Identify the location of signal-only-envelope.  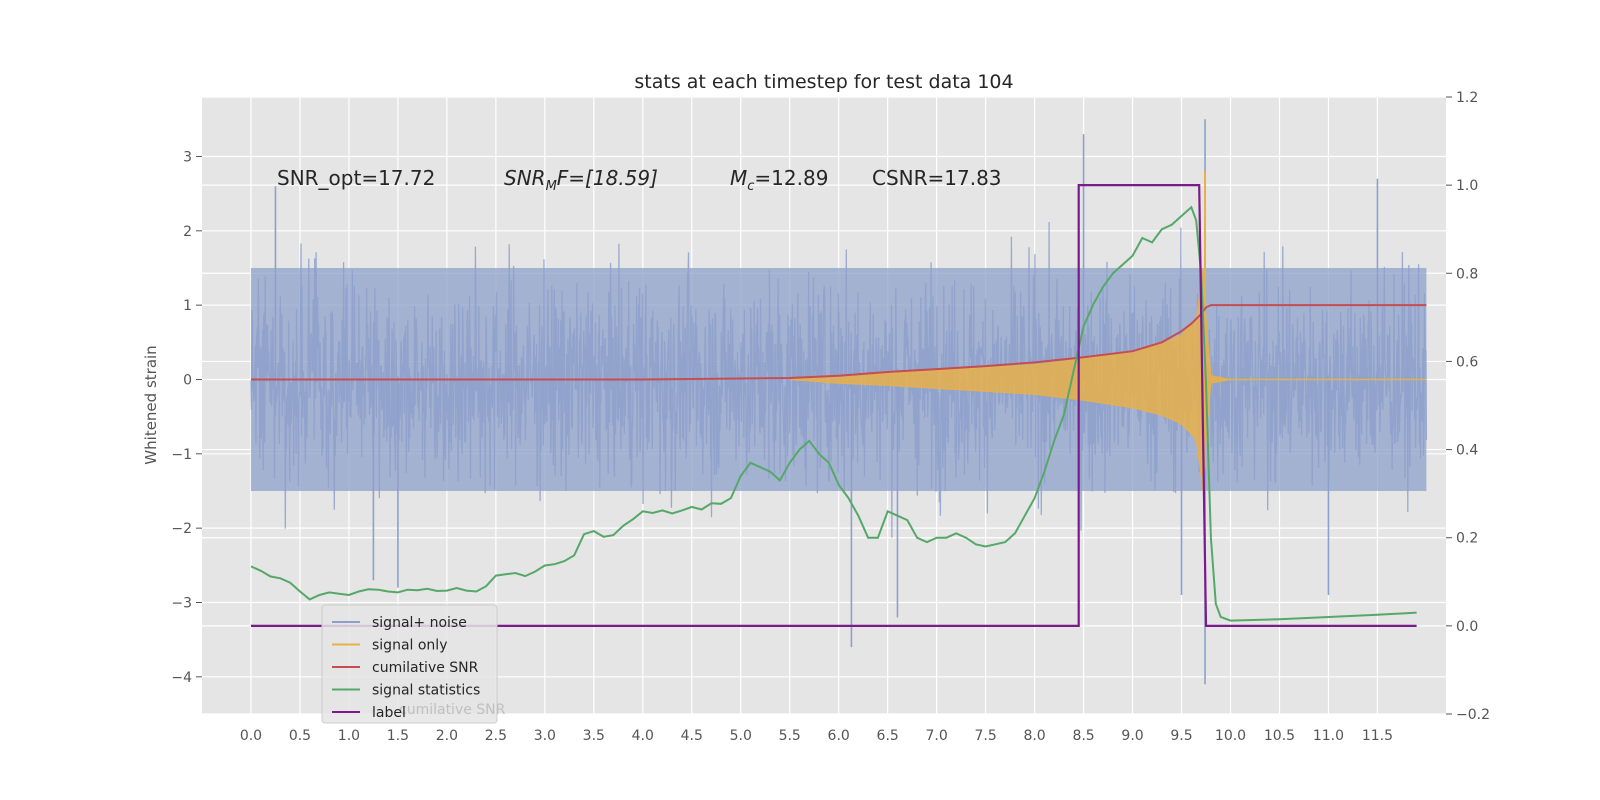
(1108, 379).